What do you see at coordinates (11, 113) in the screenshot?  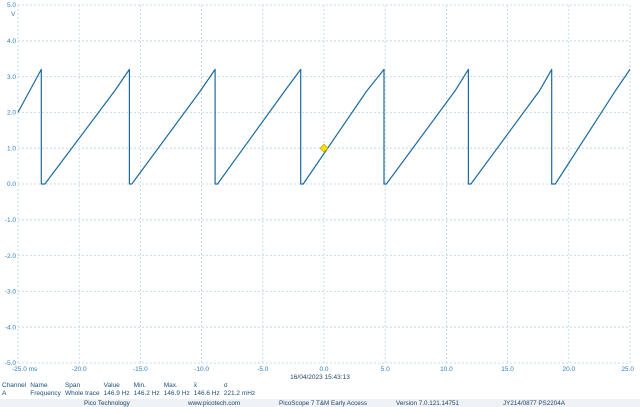 I see `y-tick-label: 2.0` at bounding box center [11, 113].